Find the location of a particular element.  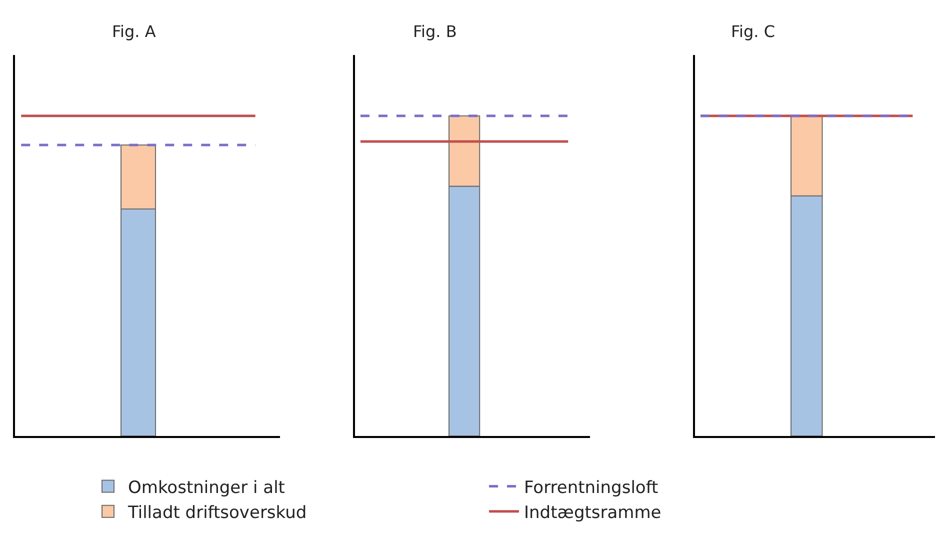

legend-label: Omkostninger i alt is located at coordinates (207, 488).